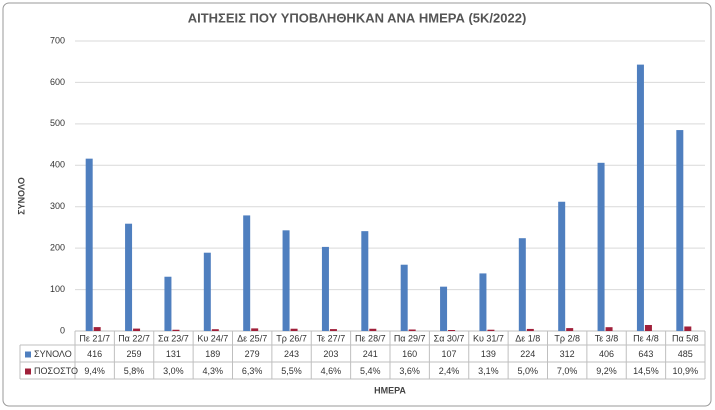 Image resolution: width=715 pixels, height=410 pixels. What do you see at coordinates (685, 338) in the screenshot?
I see `x-tick-label: Πα 5/8` at bounding box center [685, 338].